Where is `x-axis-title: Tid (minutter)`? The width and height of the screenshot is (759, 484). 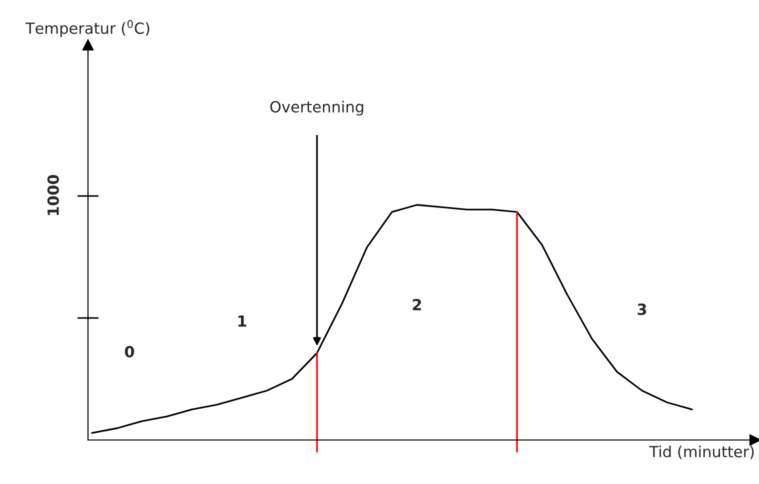 x-axis-title: Tid (minutter) is located at coordinates (701, 453).